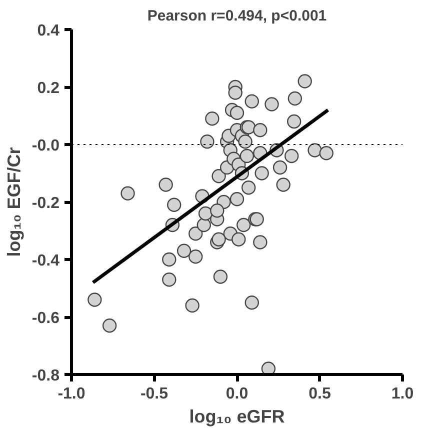  I want to click on x-tick-label: 1.0, so click(402, 394).